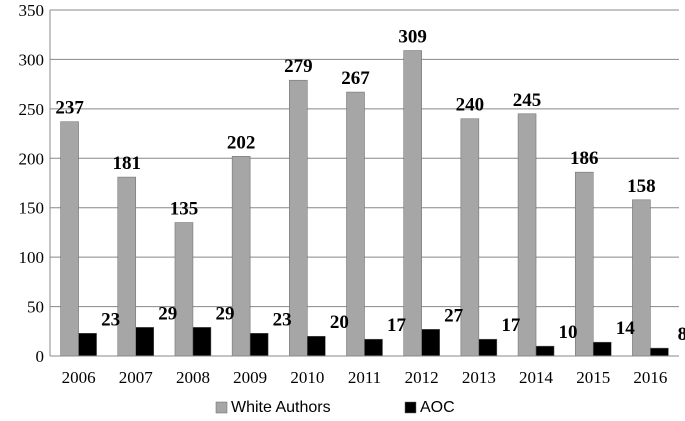 This screenshot has width=685, height=421. What do you see at coordinates (250, 377) in the screenshot?
I see `x-tick-label-2009: 2009` at bounding box center [250, 377].